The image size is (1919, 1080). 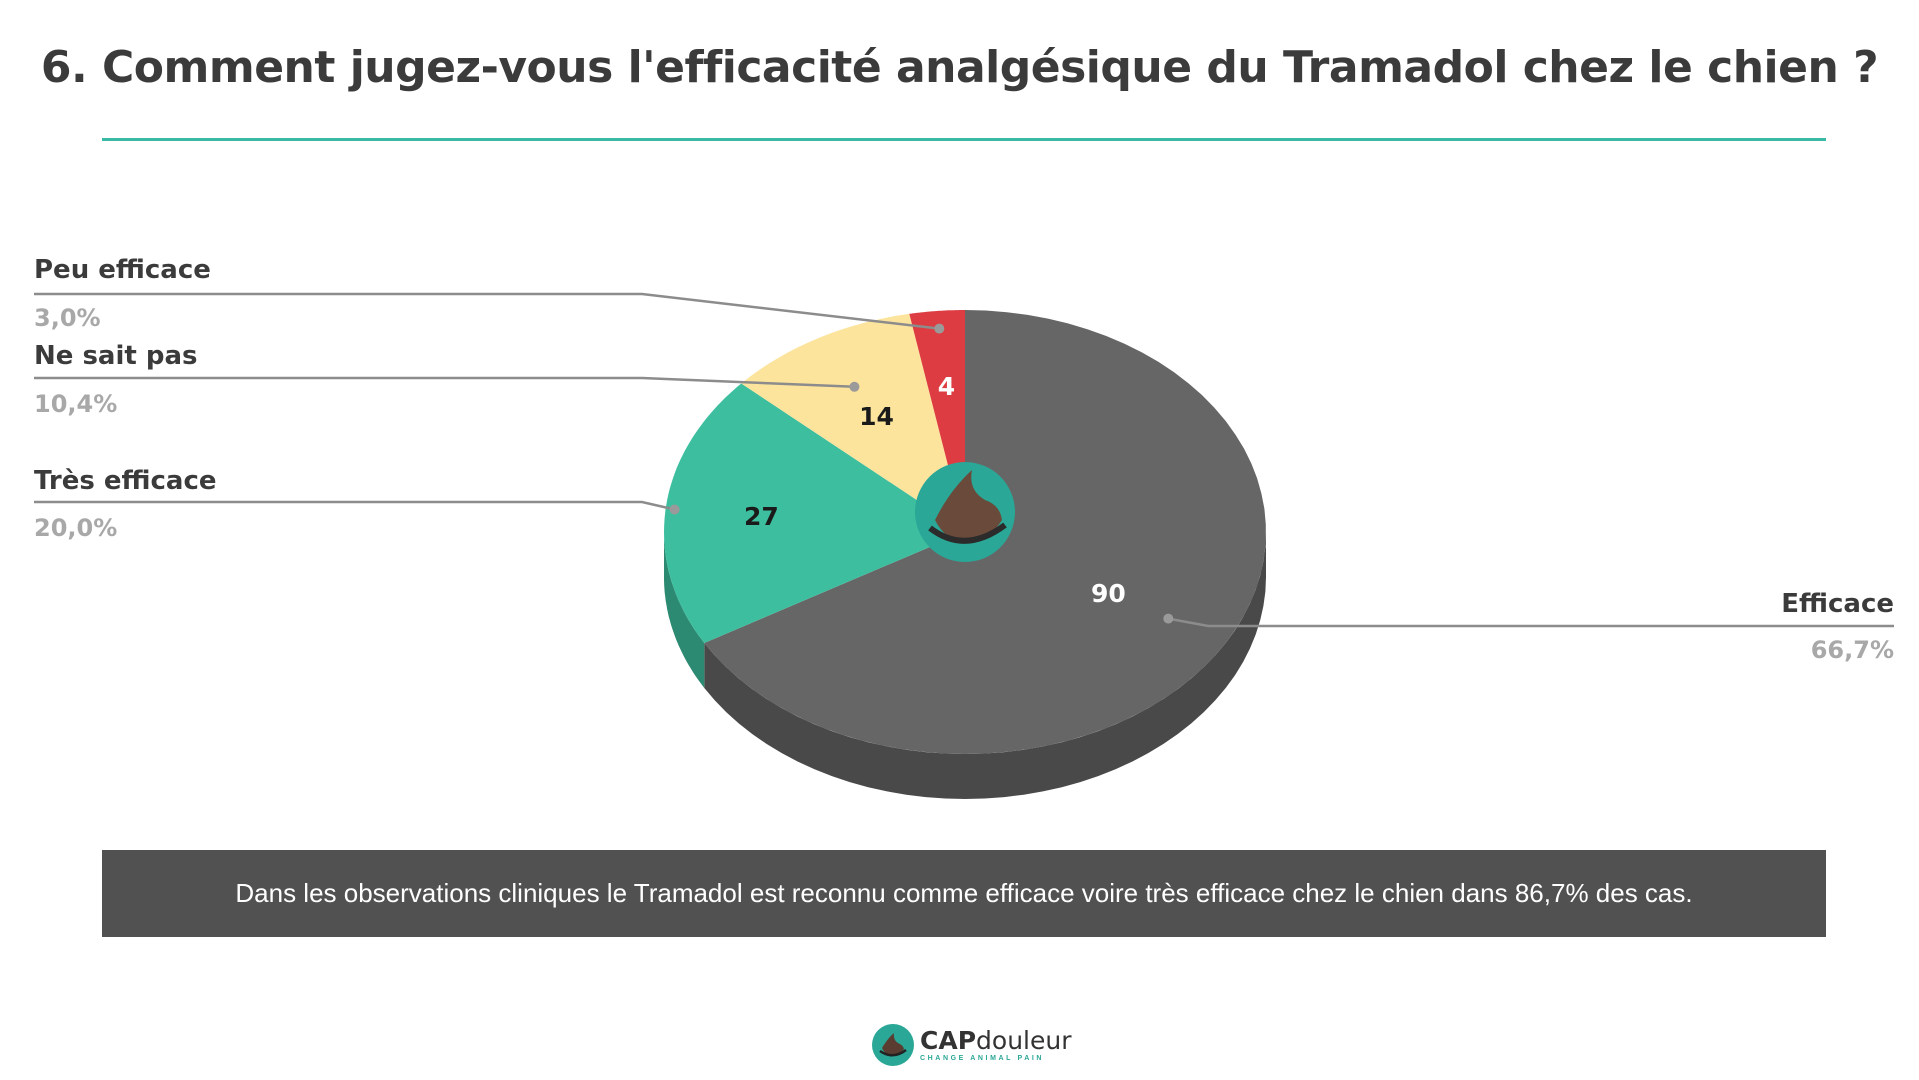 I want to click on pie-slice-ne-sait-pas, so click(x=853, y=422).